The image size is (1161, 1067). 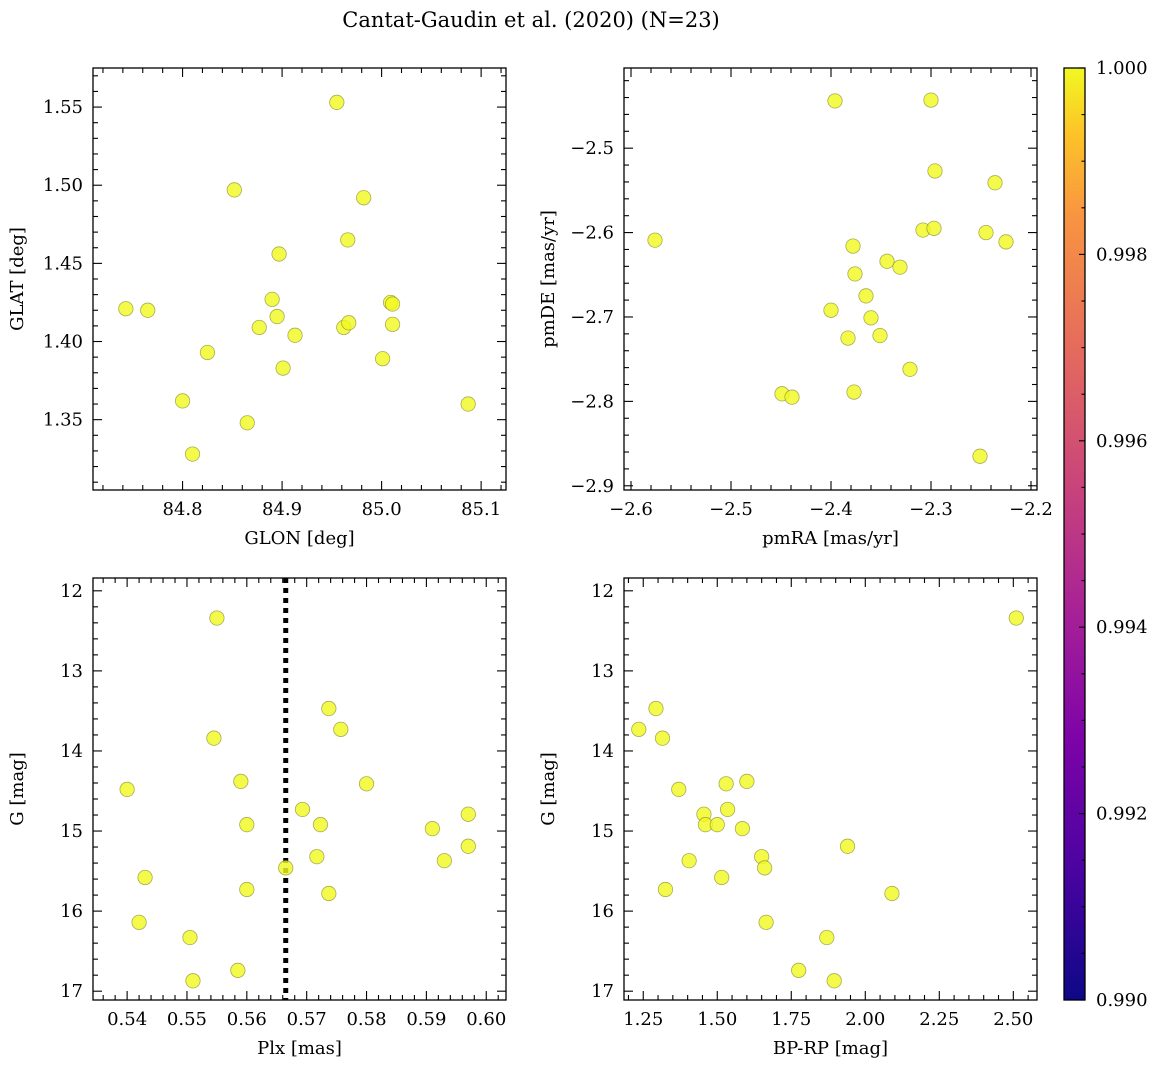 What do you see at coordinates (426, 1019) in the screenshot?
I see `x-tick-label: 0.59` at bounding box center [426, 1019].